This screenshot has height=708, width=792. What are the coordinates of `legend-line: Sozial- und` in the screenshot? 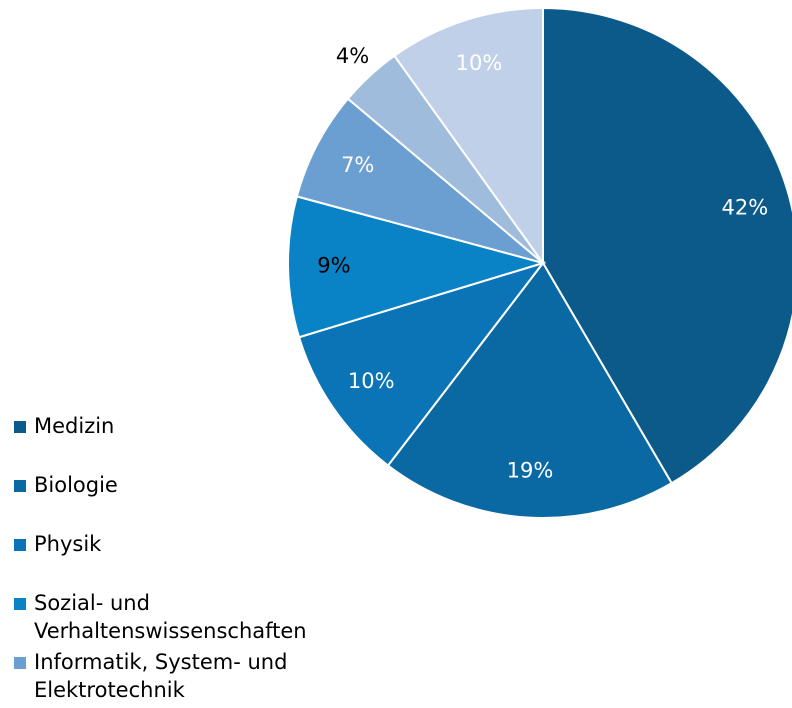 It's located at (92, 603).